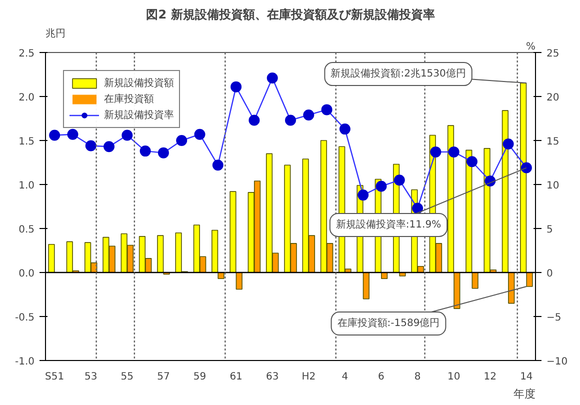  Describe the element at coordinates (525, 394) in the screenshot. I see `x-axis-title: 年度` at that location.